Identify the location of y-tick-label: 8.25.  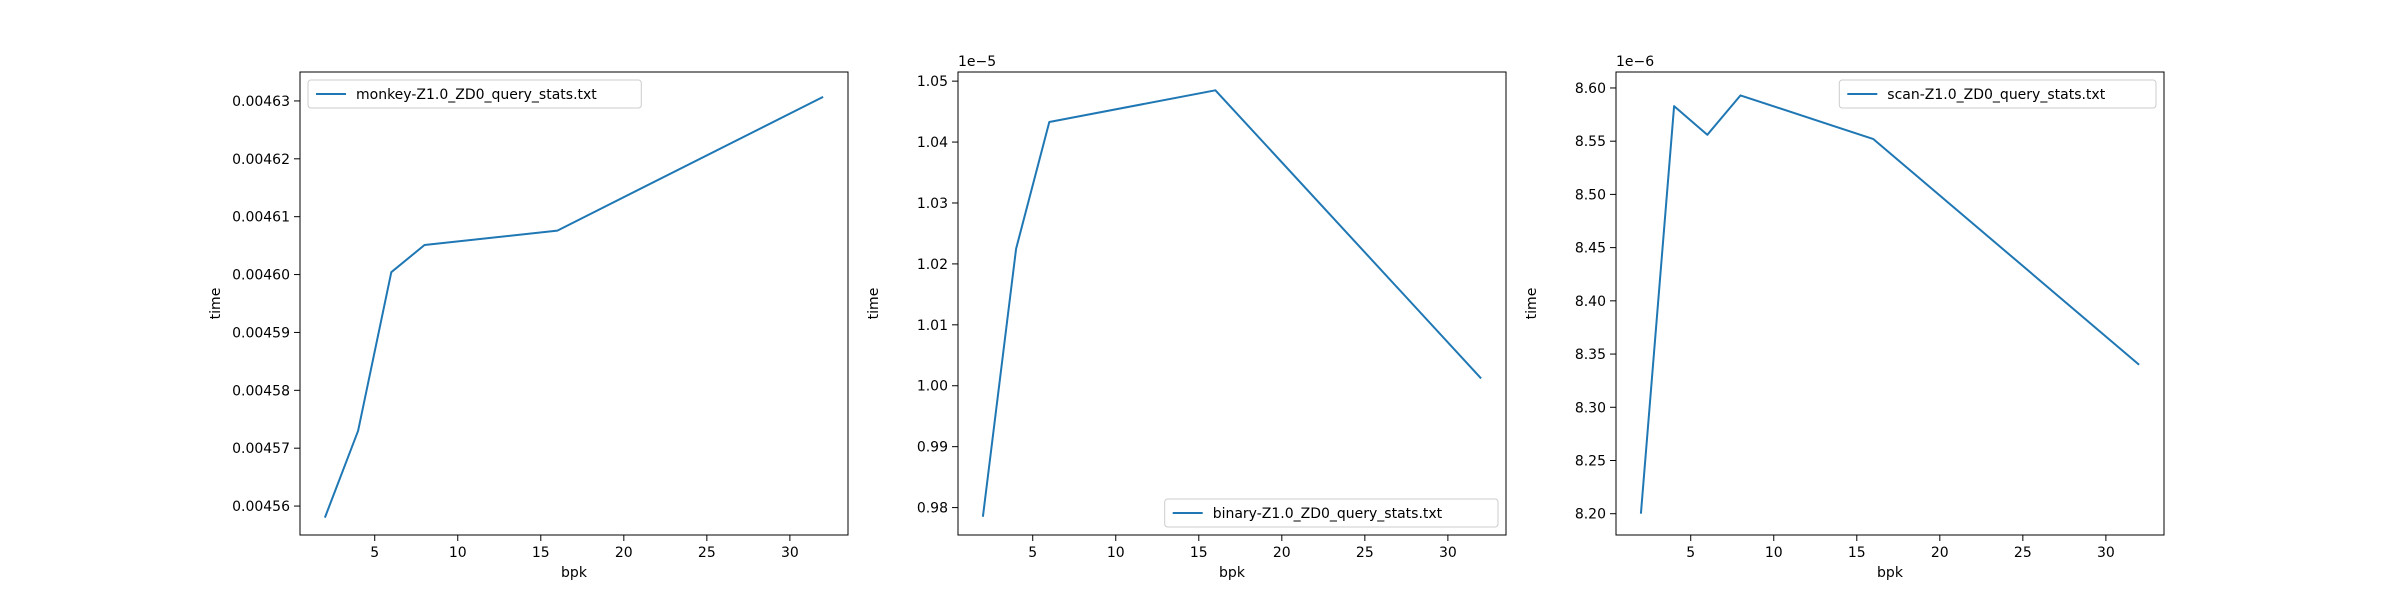
(1590, 461).